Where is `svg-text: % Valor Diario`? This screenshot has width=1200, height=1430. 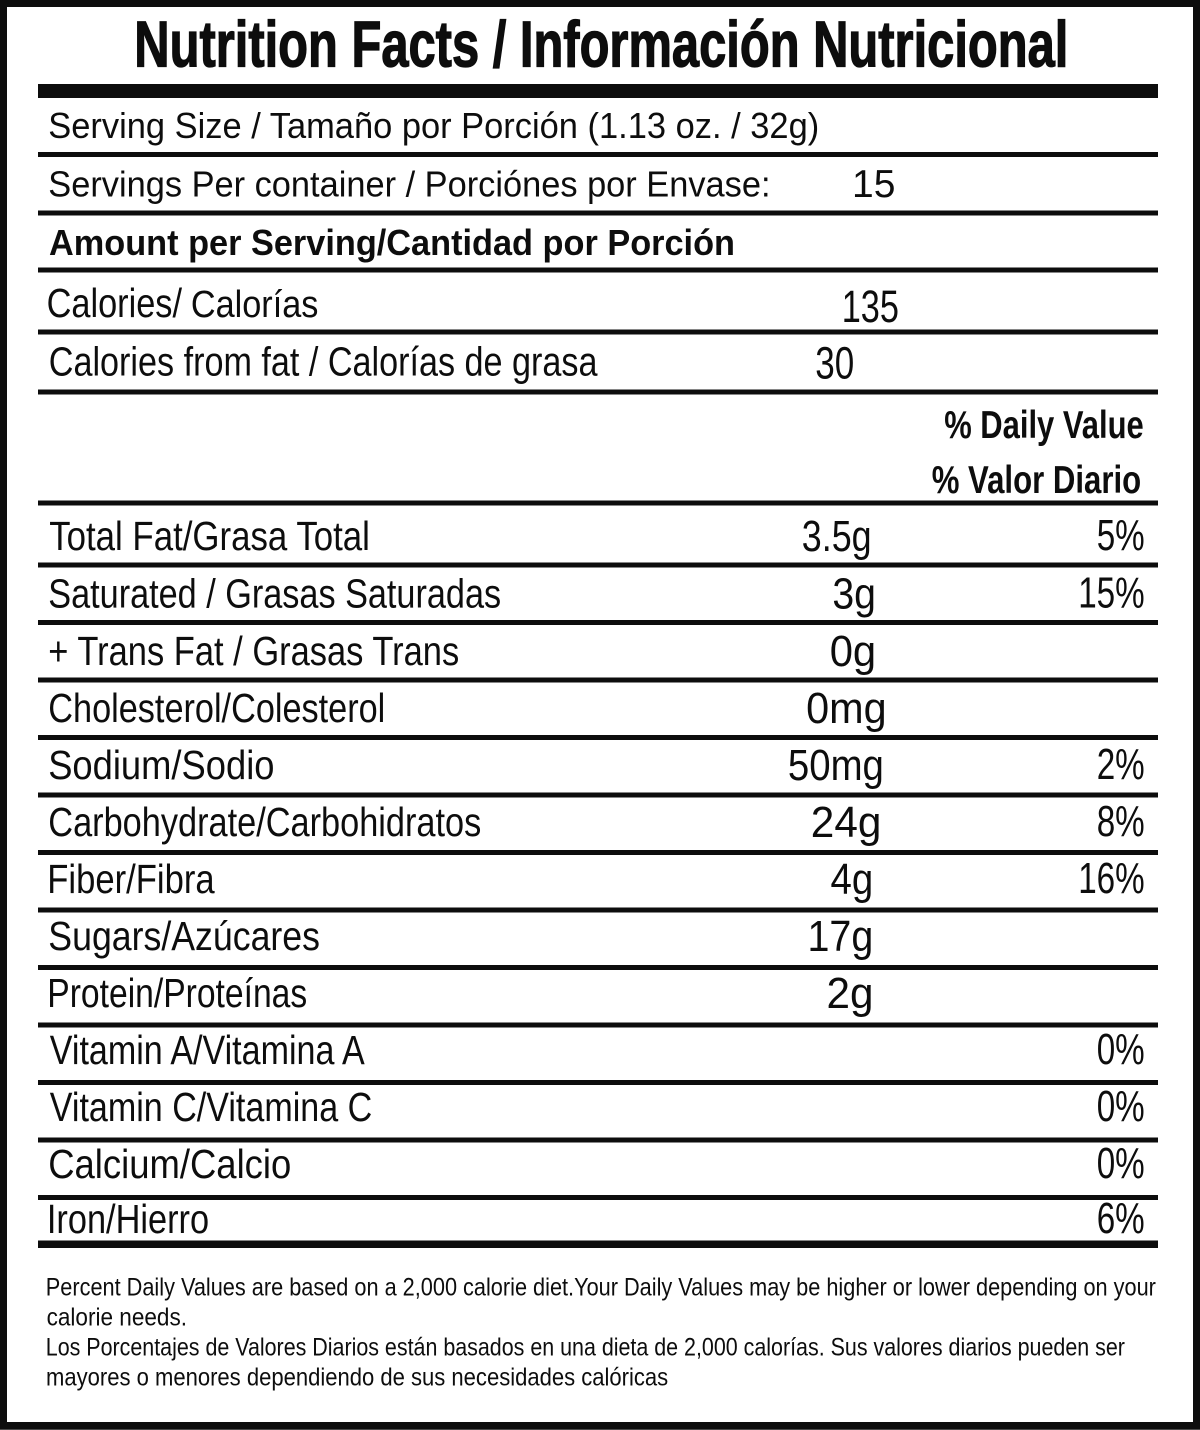
svg-text: % Valor Diario is located at coordinates (1036, 480).